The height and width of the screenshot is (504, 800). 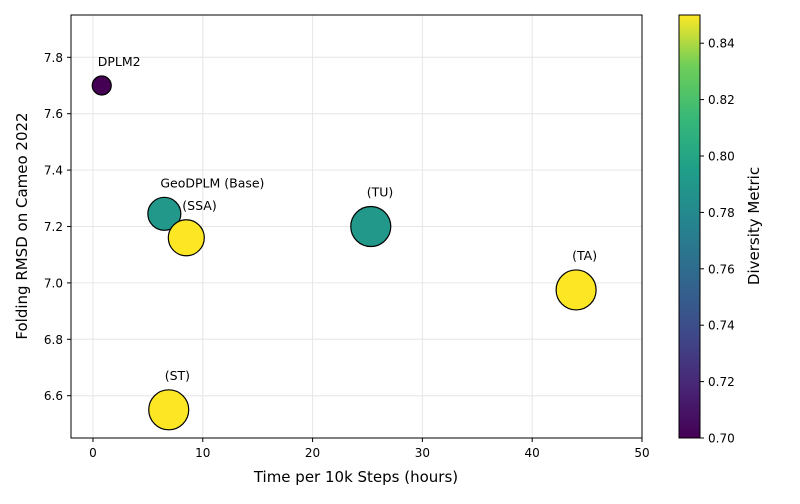 What do you see at coordinates (721, 382) in the screenshot?
I see `colorbar-tick-label: 0.72` at bounding box center [721, 382].